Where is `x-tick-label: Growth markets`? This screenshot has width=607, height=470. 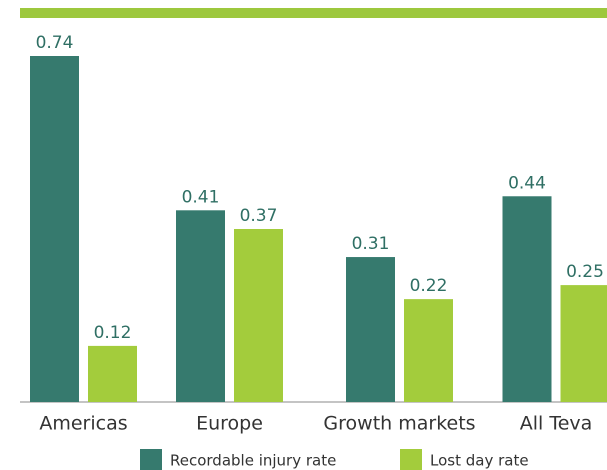
x-tick-label: Growth markets is located at coordinates (399, 424).